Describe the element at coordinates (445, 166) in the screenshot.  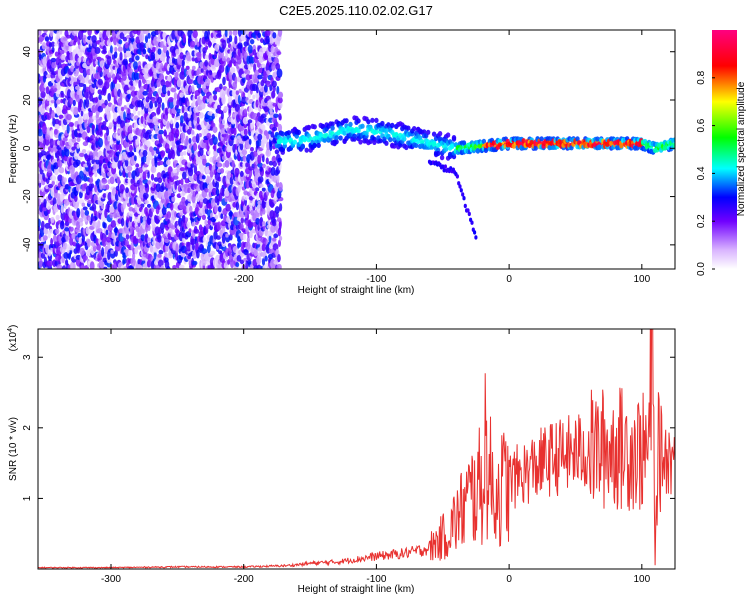
I see `branch-cell` at that location.